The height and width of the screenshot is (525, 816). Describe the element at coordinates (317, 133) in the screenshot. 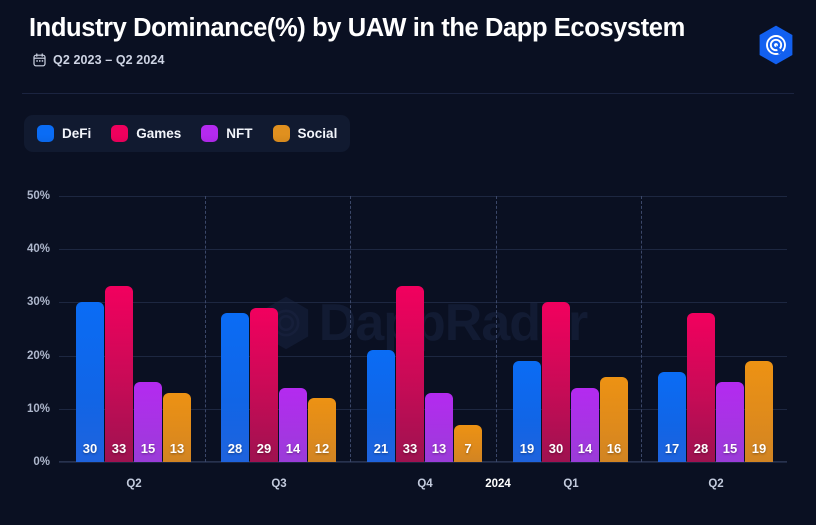

I see `legend-item-label: Social` at that location.